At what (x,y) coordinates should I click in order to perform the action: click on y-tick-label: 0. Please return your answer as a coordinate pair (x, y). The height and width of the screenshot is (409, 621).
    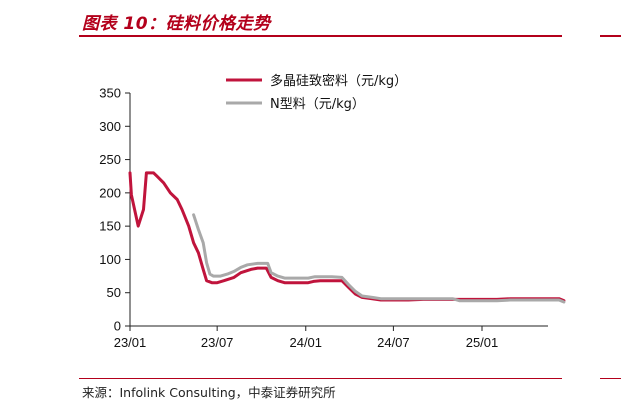
    Looking at the image, I should click on (117, 326).